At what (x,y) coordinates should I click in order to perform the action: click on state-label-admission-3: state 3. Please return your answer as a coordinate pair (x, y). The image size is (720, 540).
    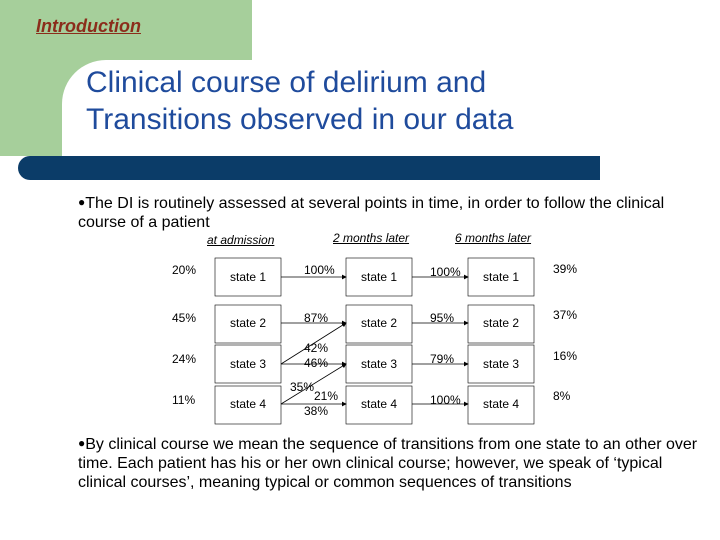
    Looking at the image, I should click on (248, 364).